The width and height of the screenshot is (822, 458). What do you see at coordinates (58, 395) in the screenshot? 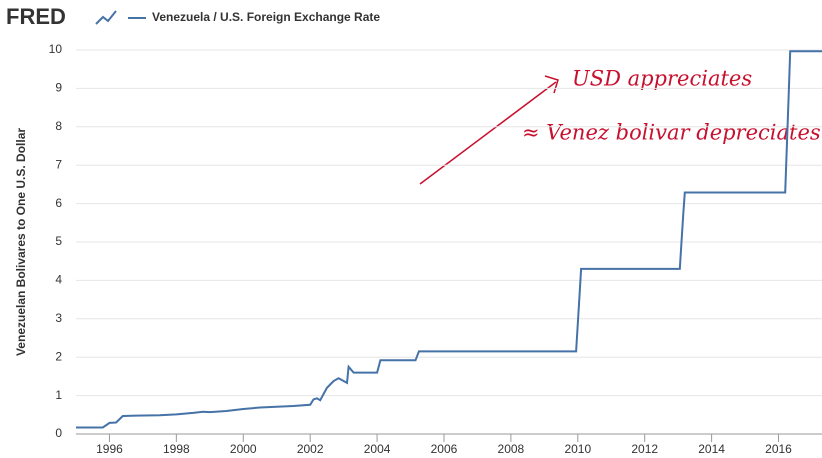
I see `y-tick-label: 1` at bounding box center [58, 395].